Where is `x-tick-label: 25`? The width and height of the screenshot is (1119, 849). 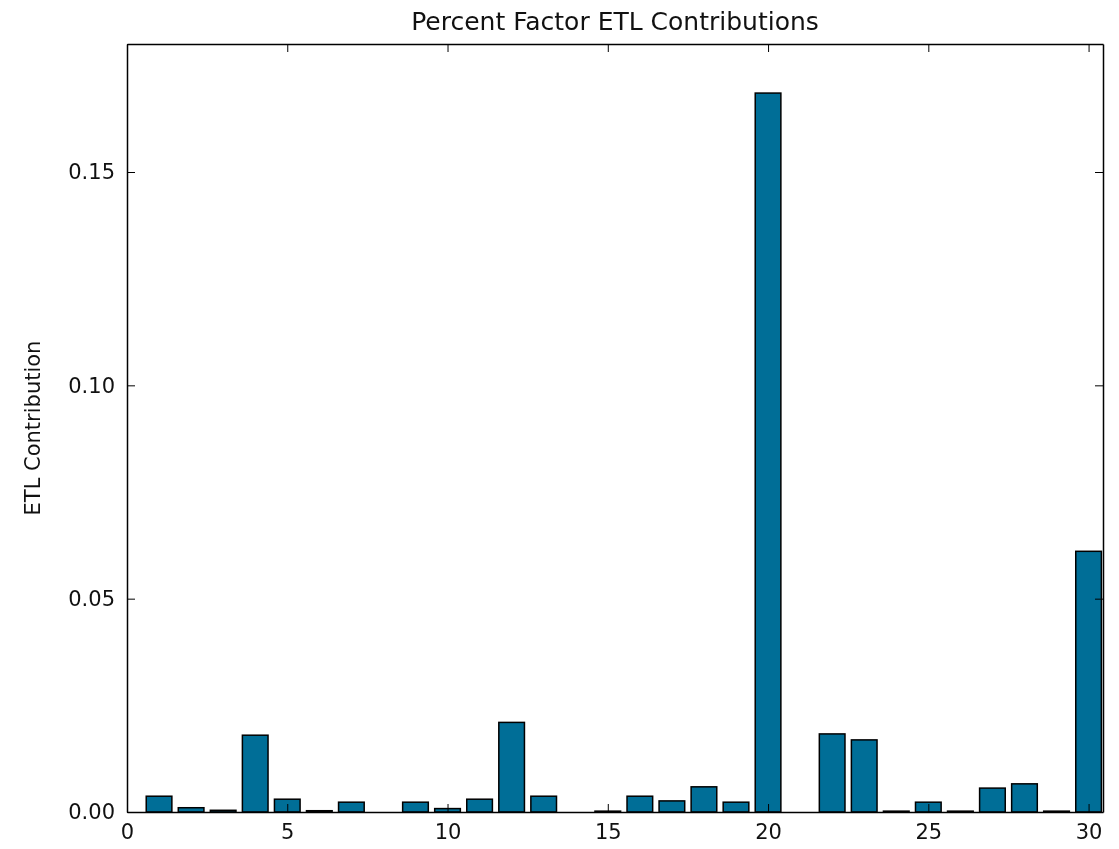 x-tick-label: 25 is located at coordinates (929, 831).